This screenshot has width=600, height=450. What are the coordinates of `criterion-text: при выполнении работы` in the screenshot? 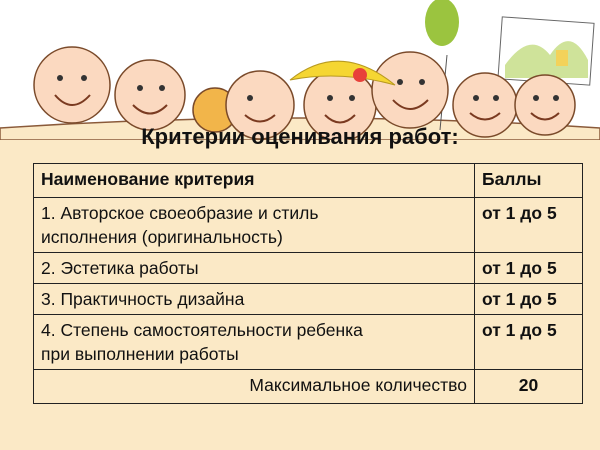 It's located at (140, 354).